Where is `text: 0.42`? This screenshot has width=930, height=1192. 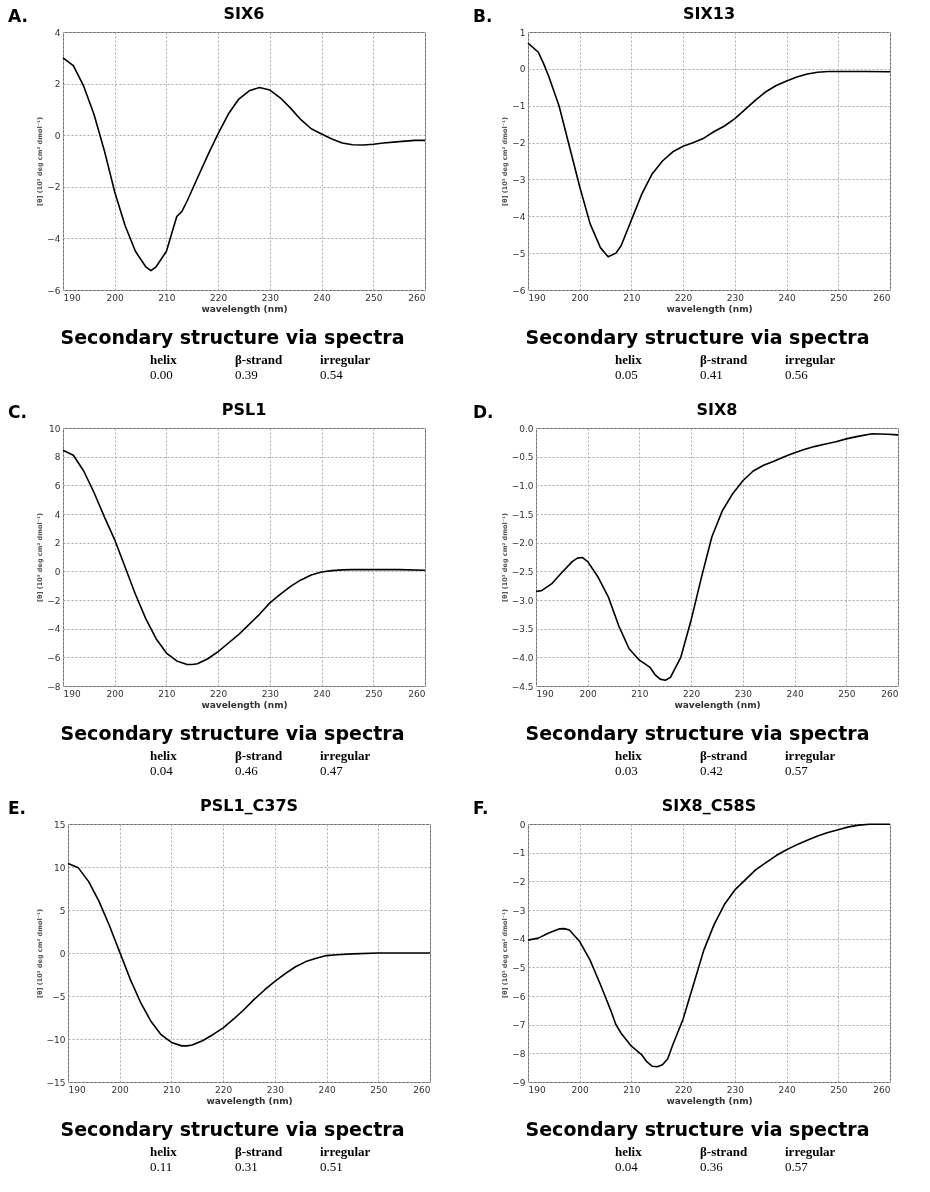
text: 0.42 is located at coordinates (712, 770).